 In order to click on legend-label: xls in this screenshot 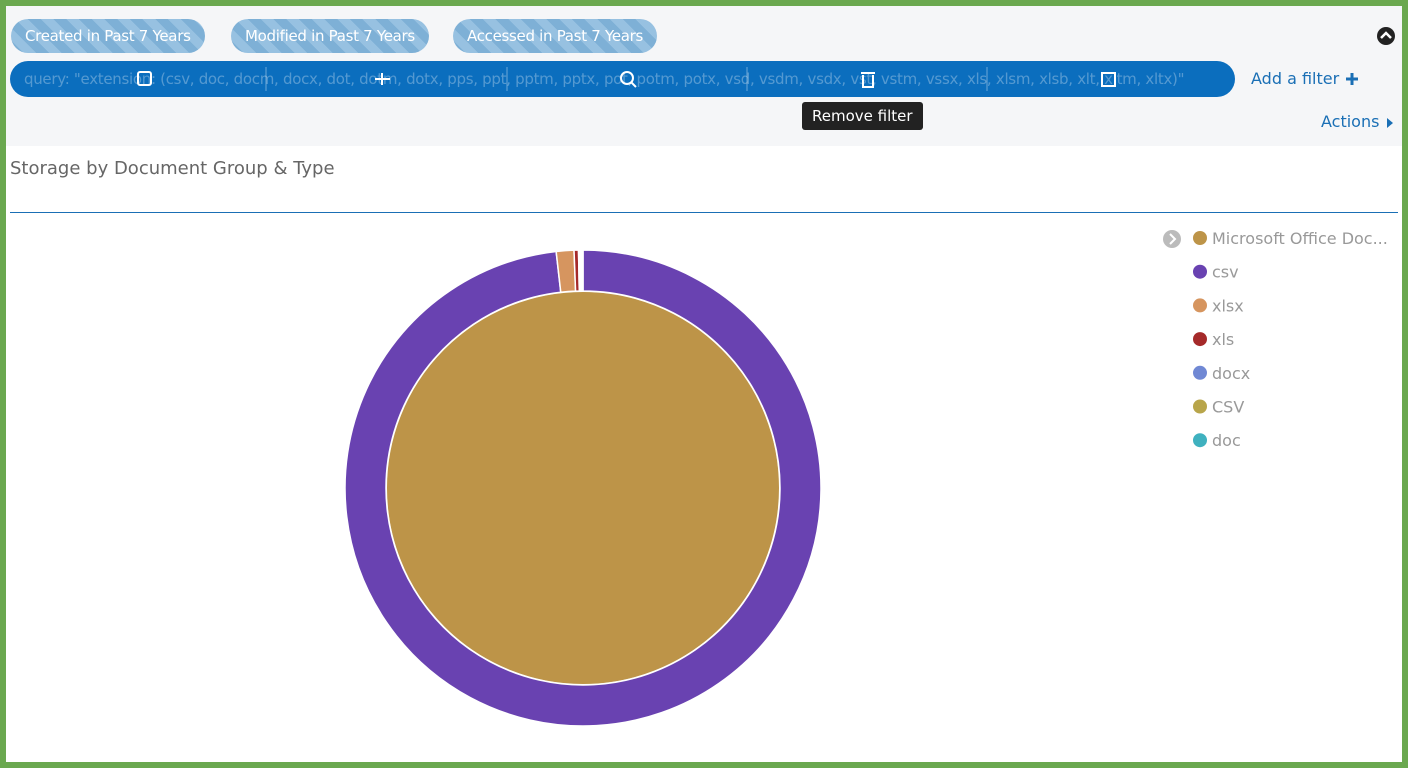, I will do `click(1223, 339)`.